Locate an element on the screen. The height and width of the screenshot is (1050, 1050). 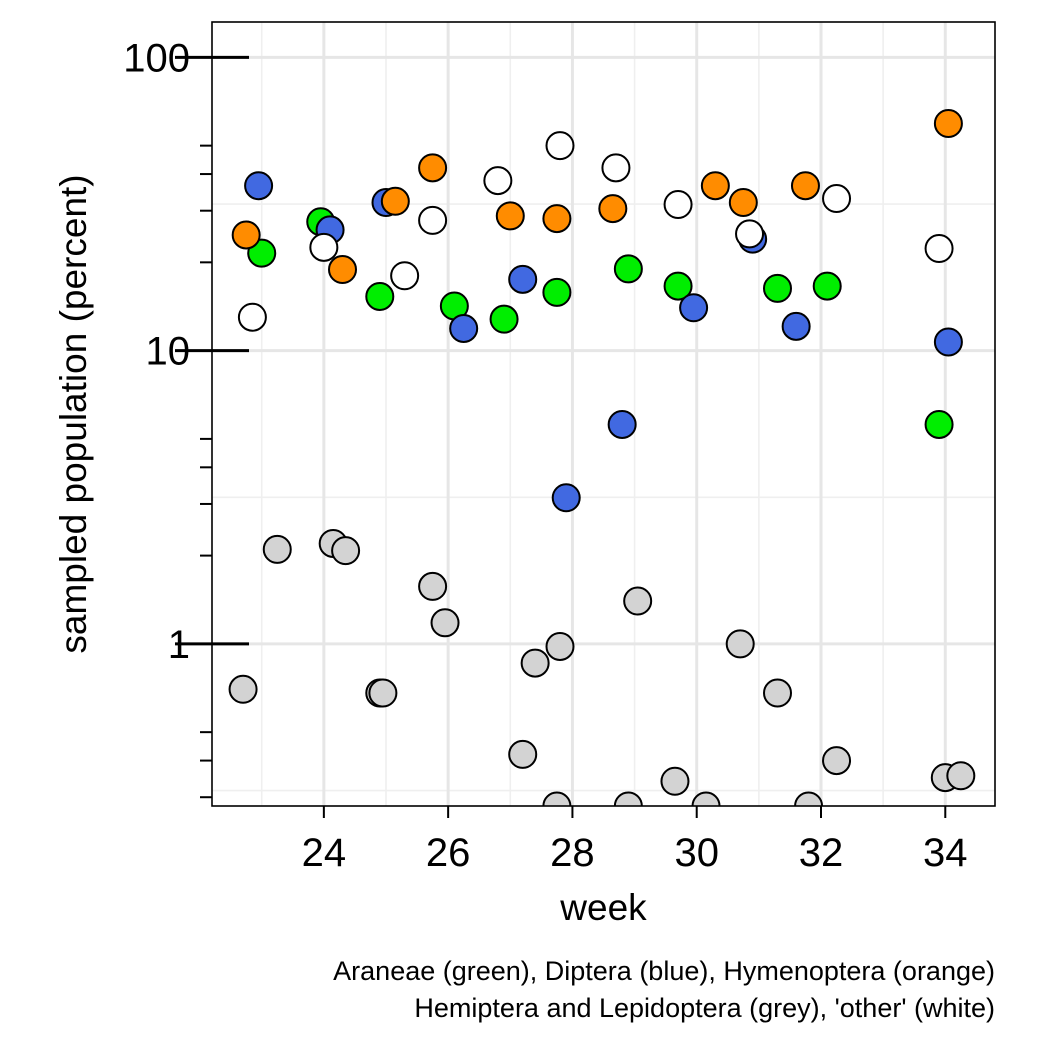
y-axis-title: sampled population (percent) is located at coordinates (73, 413).